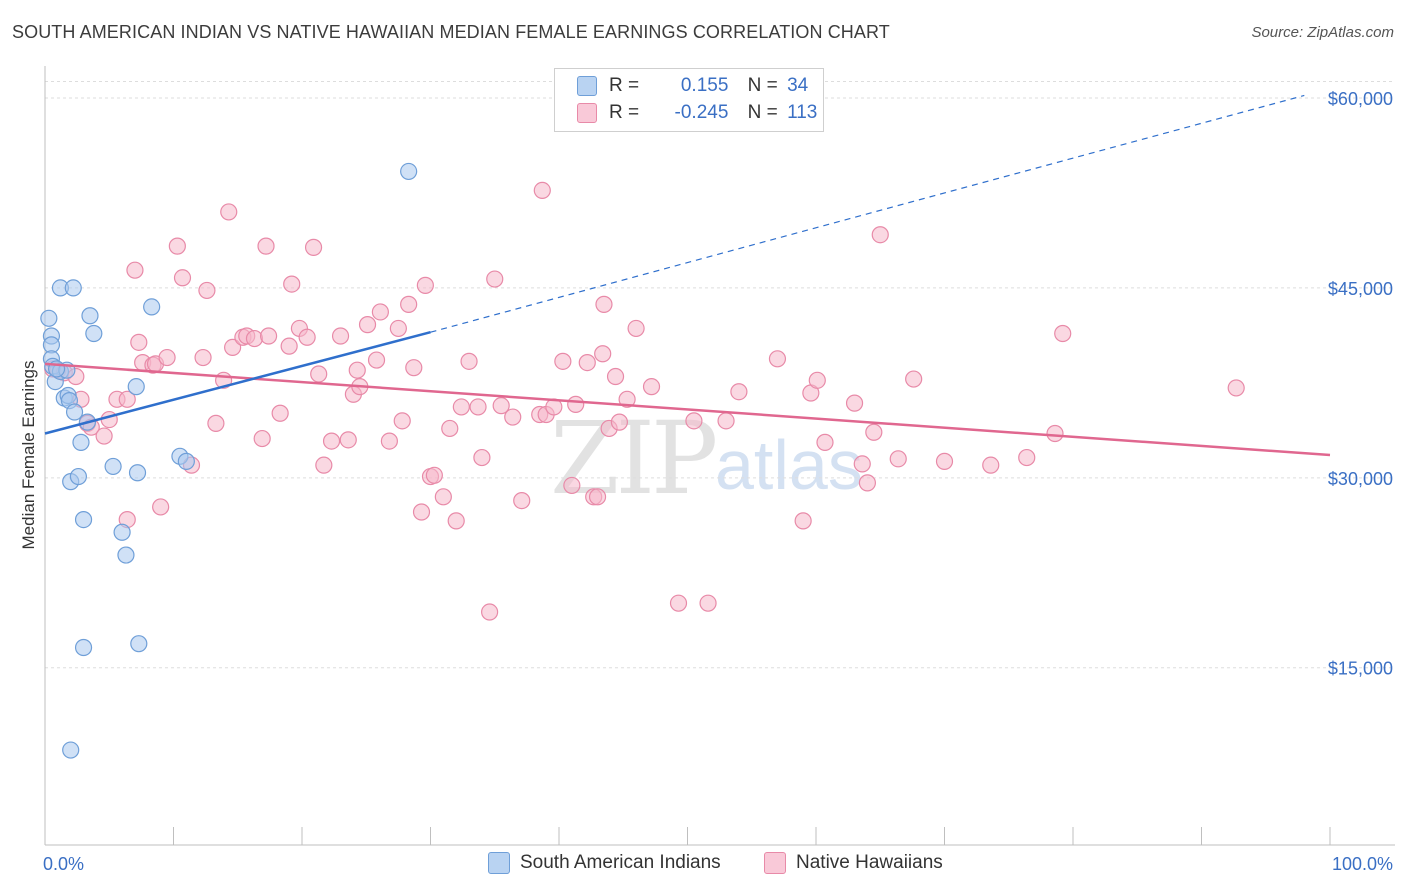 This screenshot has height=892, width=1406. Describe the element at coordinates (869, 862) in the screenshot. I see `bottom-legend-label: Native Hawaiians` at that location.